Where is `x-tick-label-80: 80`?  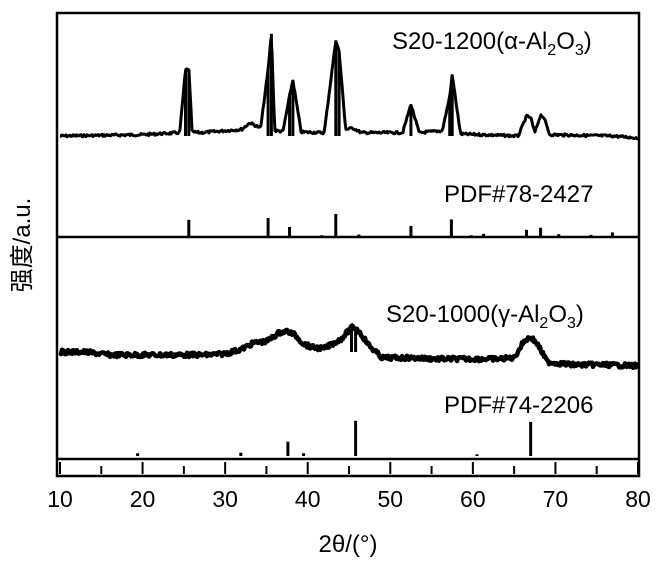
x-tick-label-80: 80 is located at coordinates (638, 499).